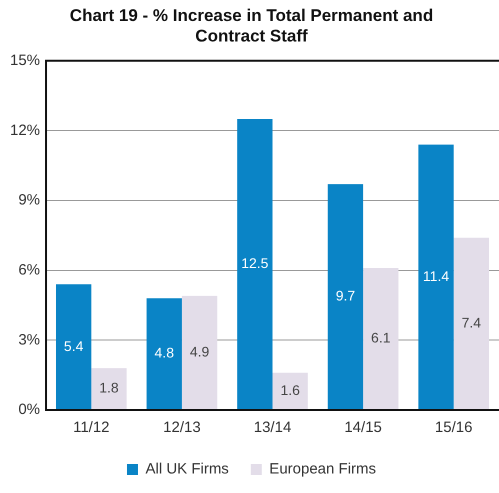 This screenshot has height=493, width=499. Describe the element at coordinates (363, 427) in the screenshot. I see `x-tick-label: 14/15` at that location.